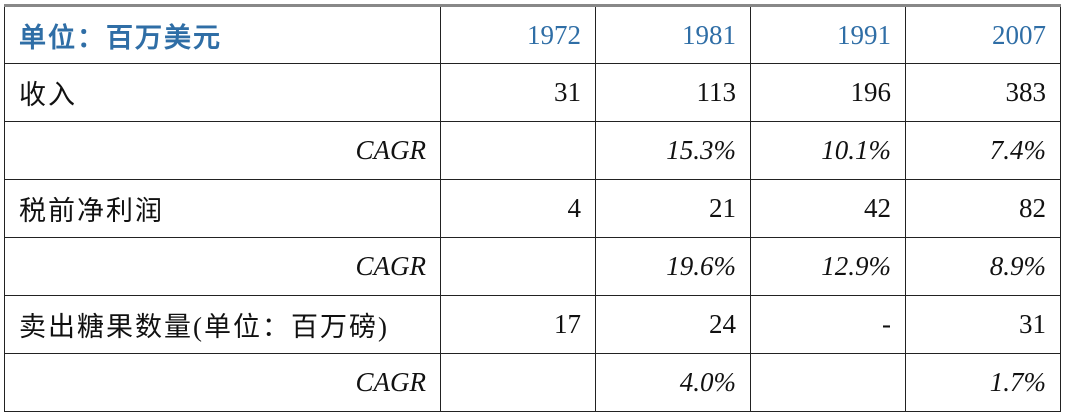 The height and width of the screenshot is (420, 1066). I want to click on table-cell: 24, so click(673, 324).